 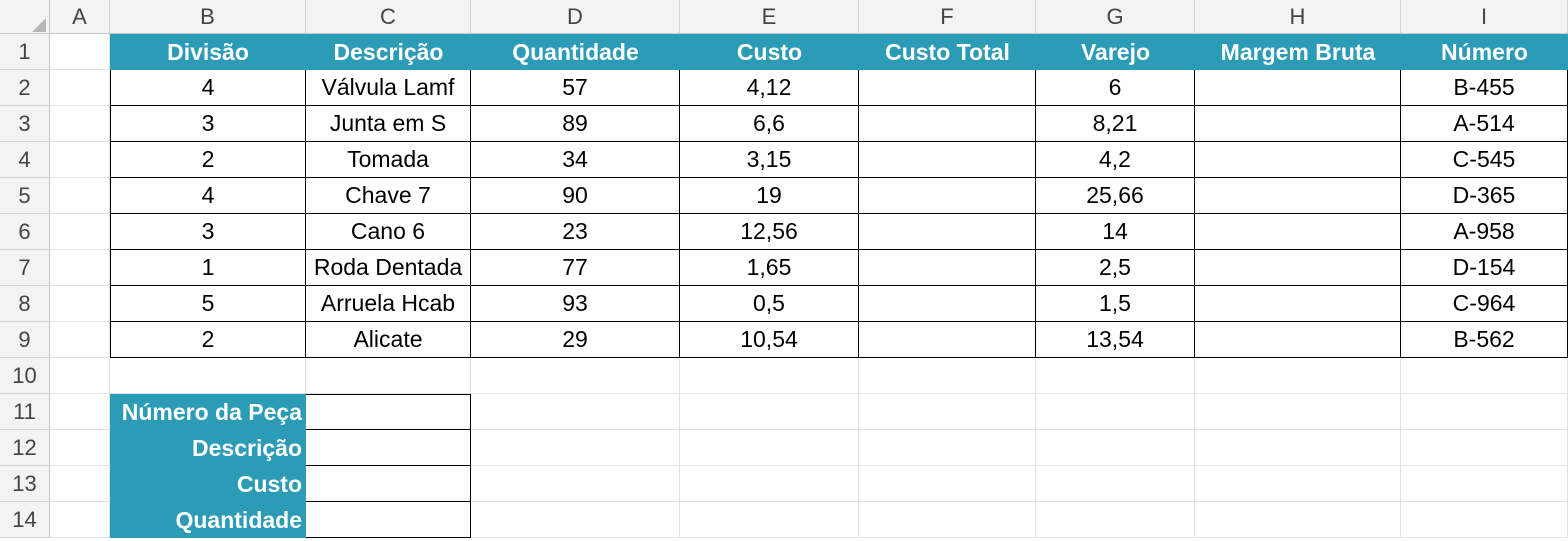 I want to click on table-cell: 19, so click(x=769, y=196).